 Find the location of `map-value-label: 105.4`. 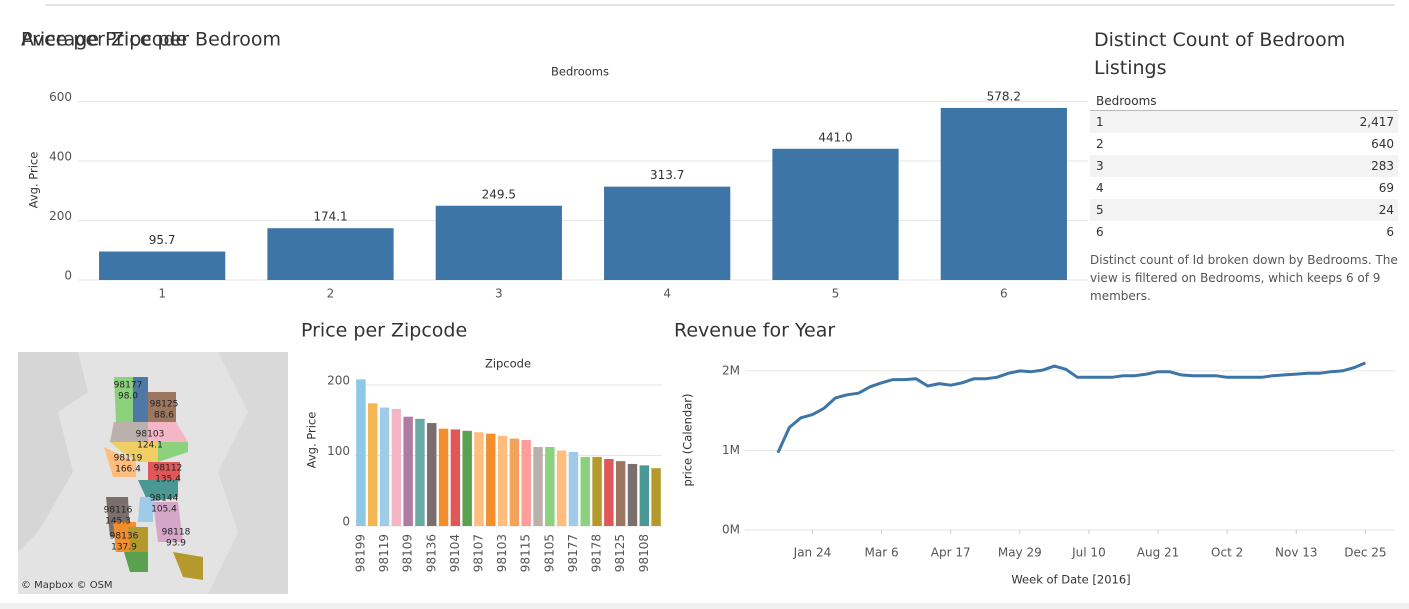

map-value-label: 105.4 is located at coordinates (164, 510).